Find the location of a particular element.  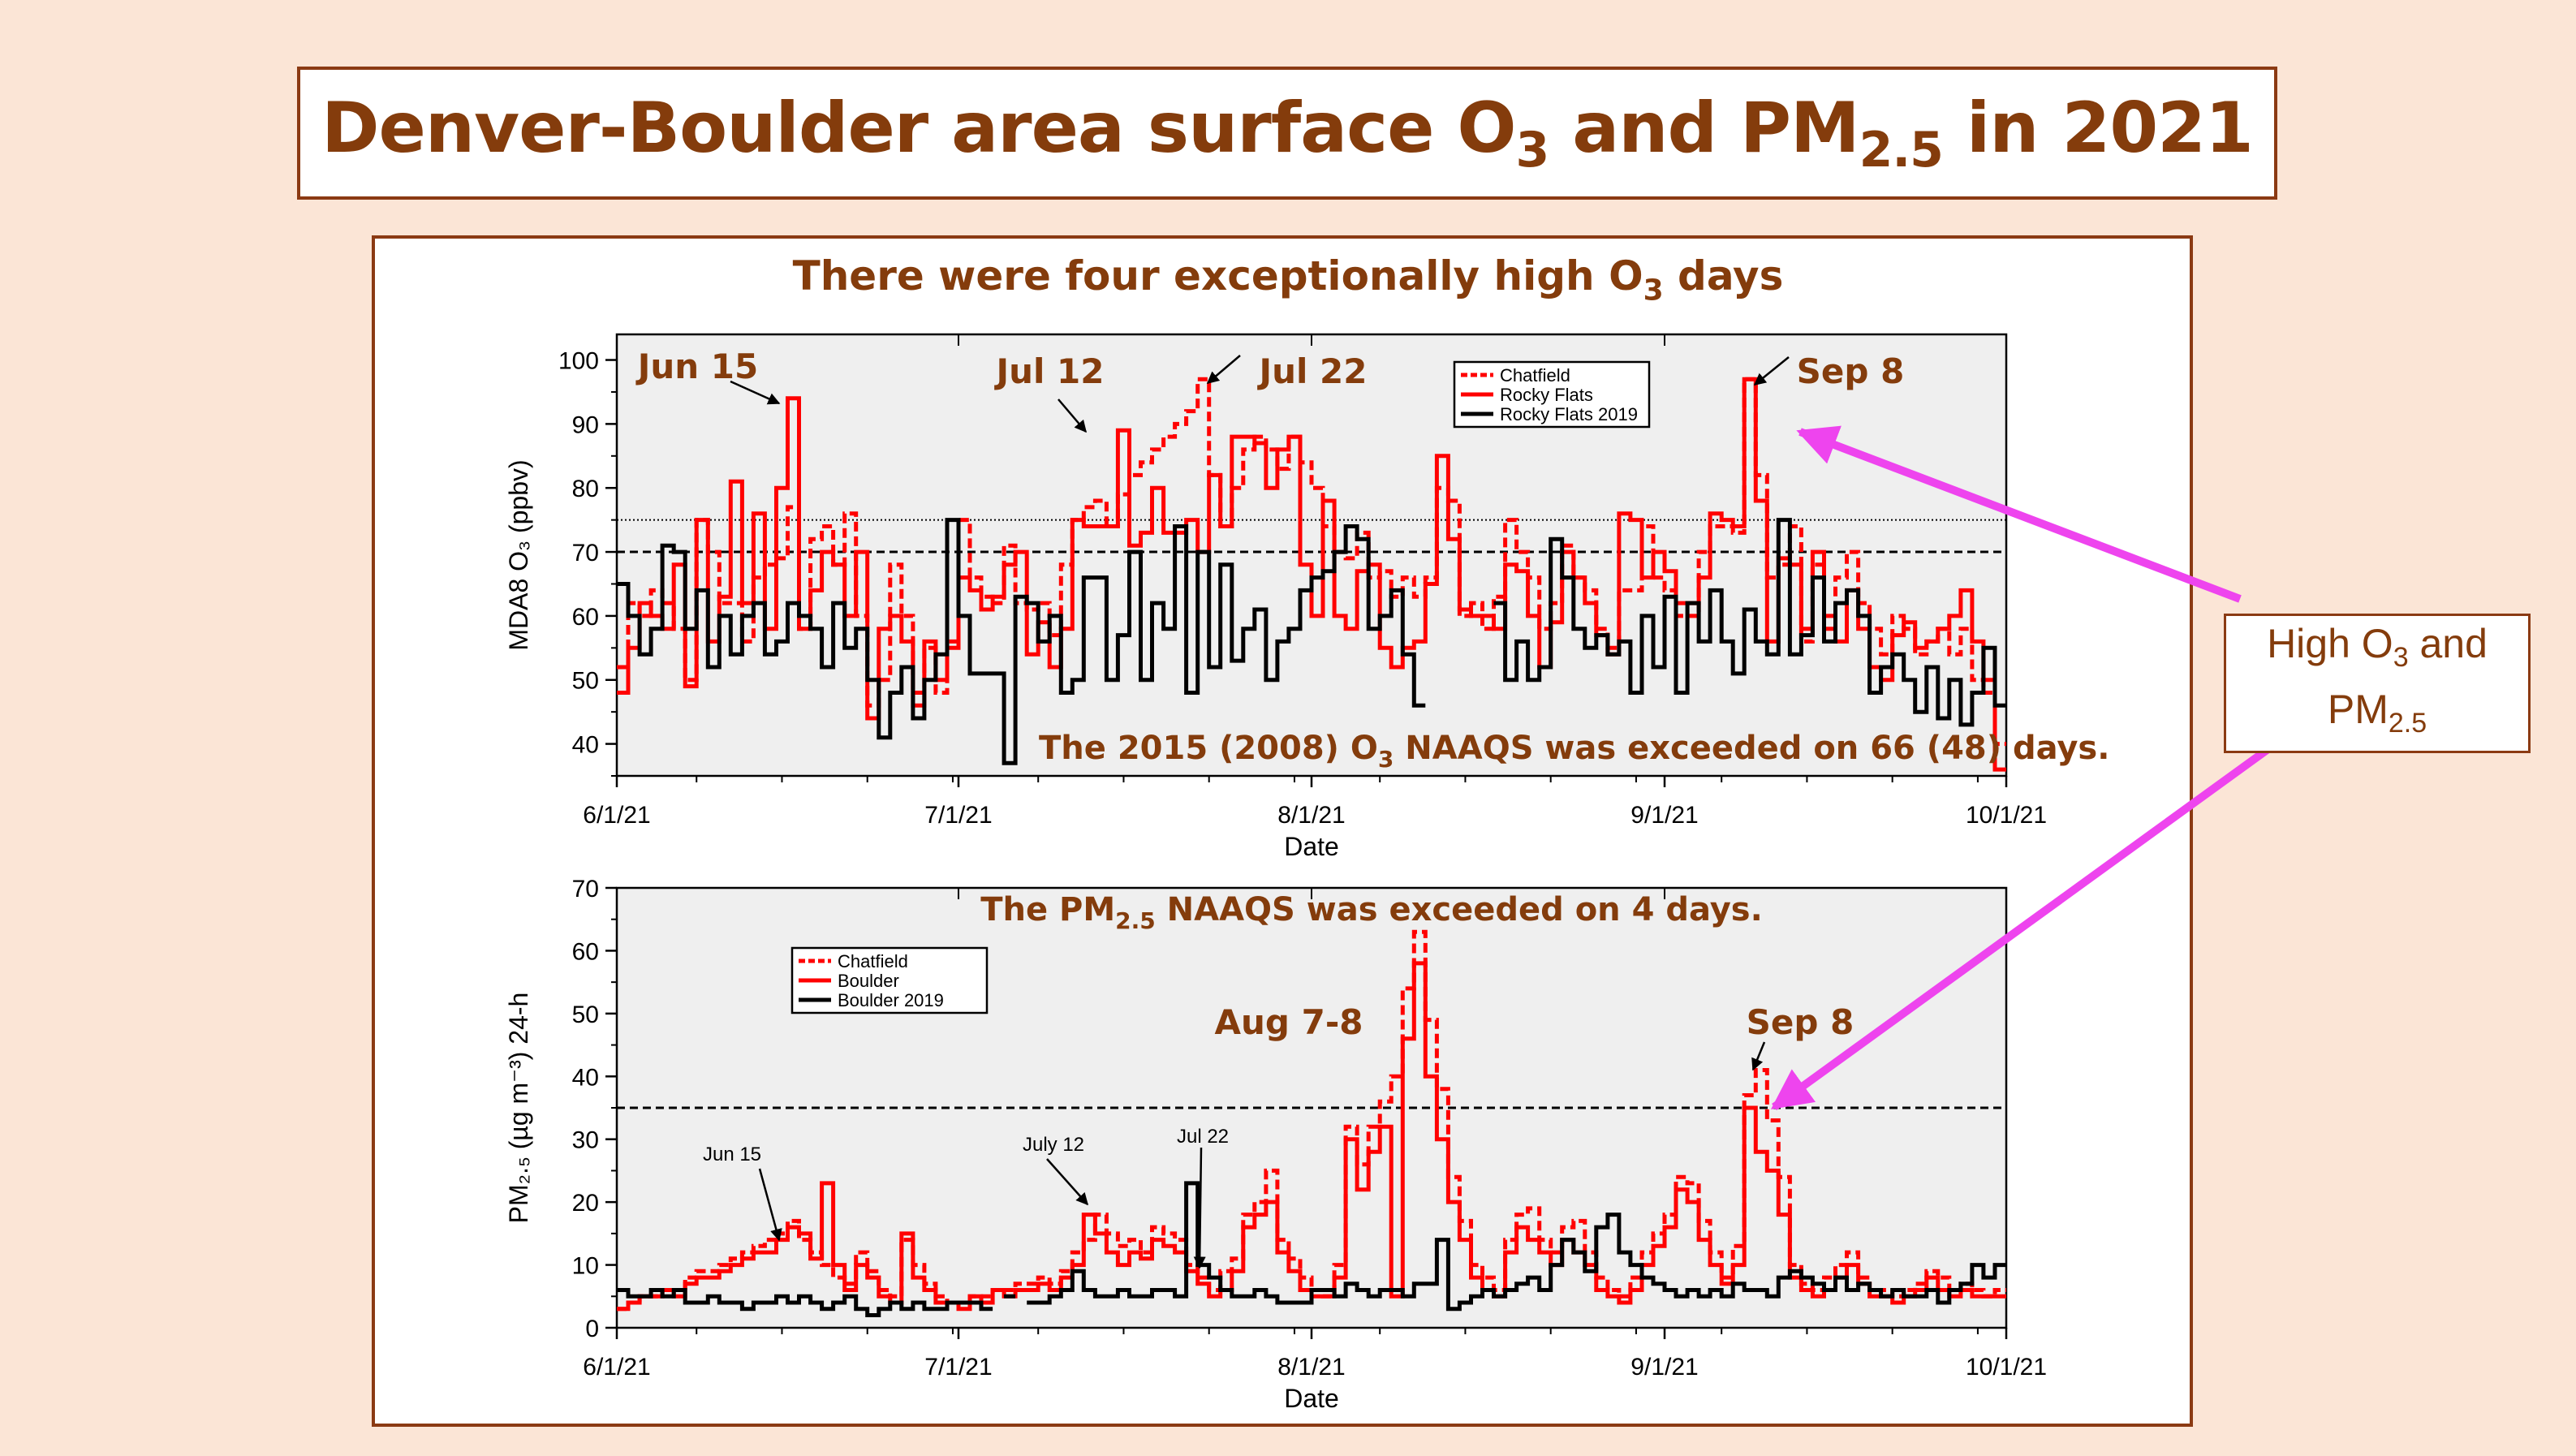

title-subscript: 2.5 is located at coordinates (1902, 150).